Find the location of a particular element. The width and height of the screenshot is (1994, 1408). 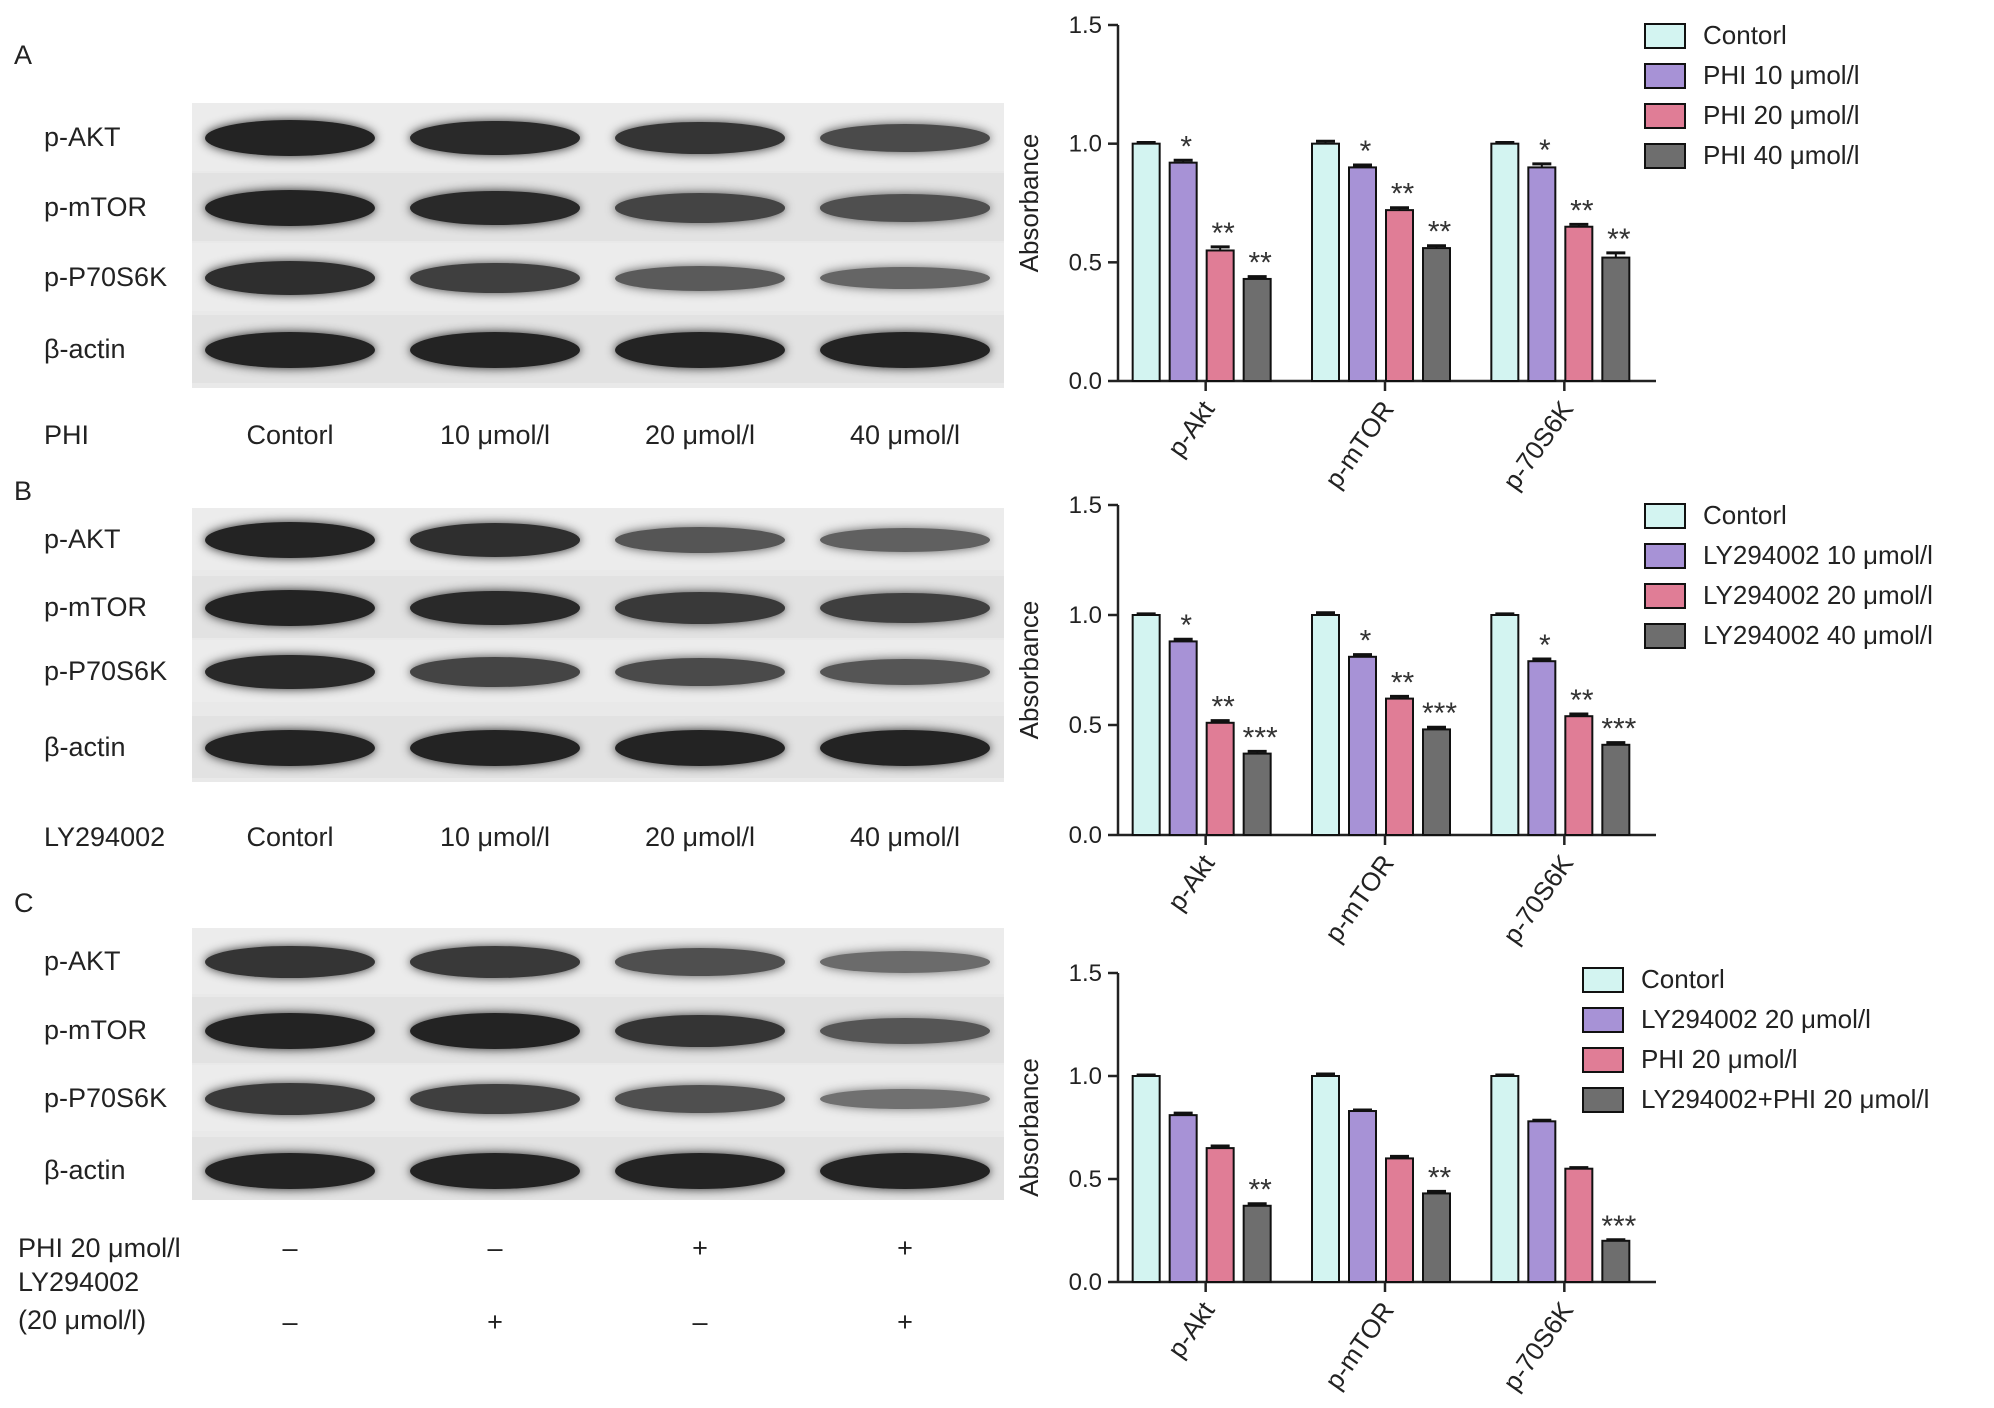

condition-label: LY294002 is located at coordinates (79, 1282).